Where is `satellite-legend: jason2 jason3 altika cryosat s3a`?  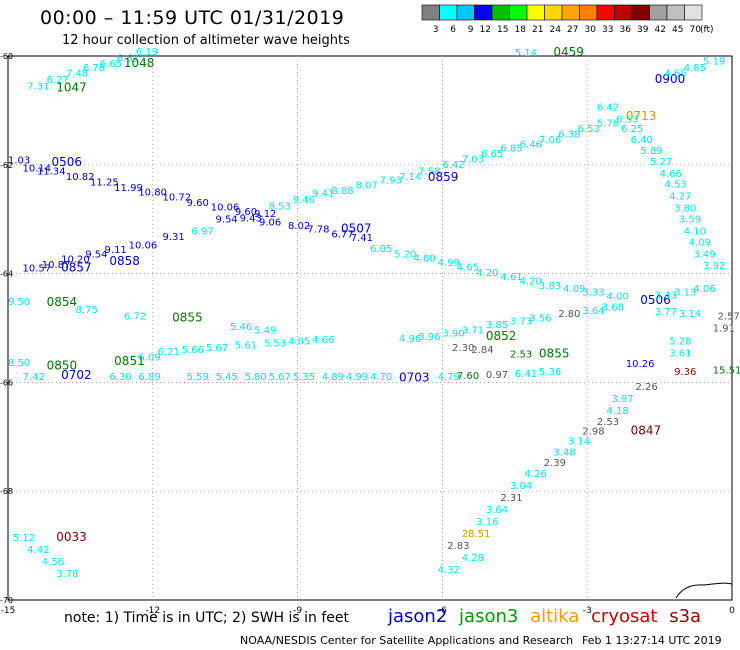 satellite-legend: jason2 jason3 altika cryosat s3a is located at coordinates (547, 616).